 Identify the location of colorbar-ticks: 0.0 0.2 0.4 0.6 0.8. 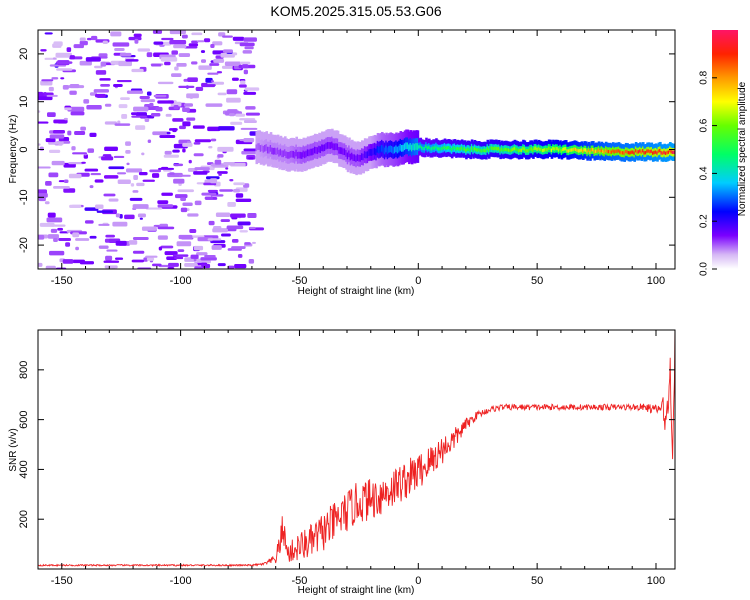
(708, 173).